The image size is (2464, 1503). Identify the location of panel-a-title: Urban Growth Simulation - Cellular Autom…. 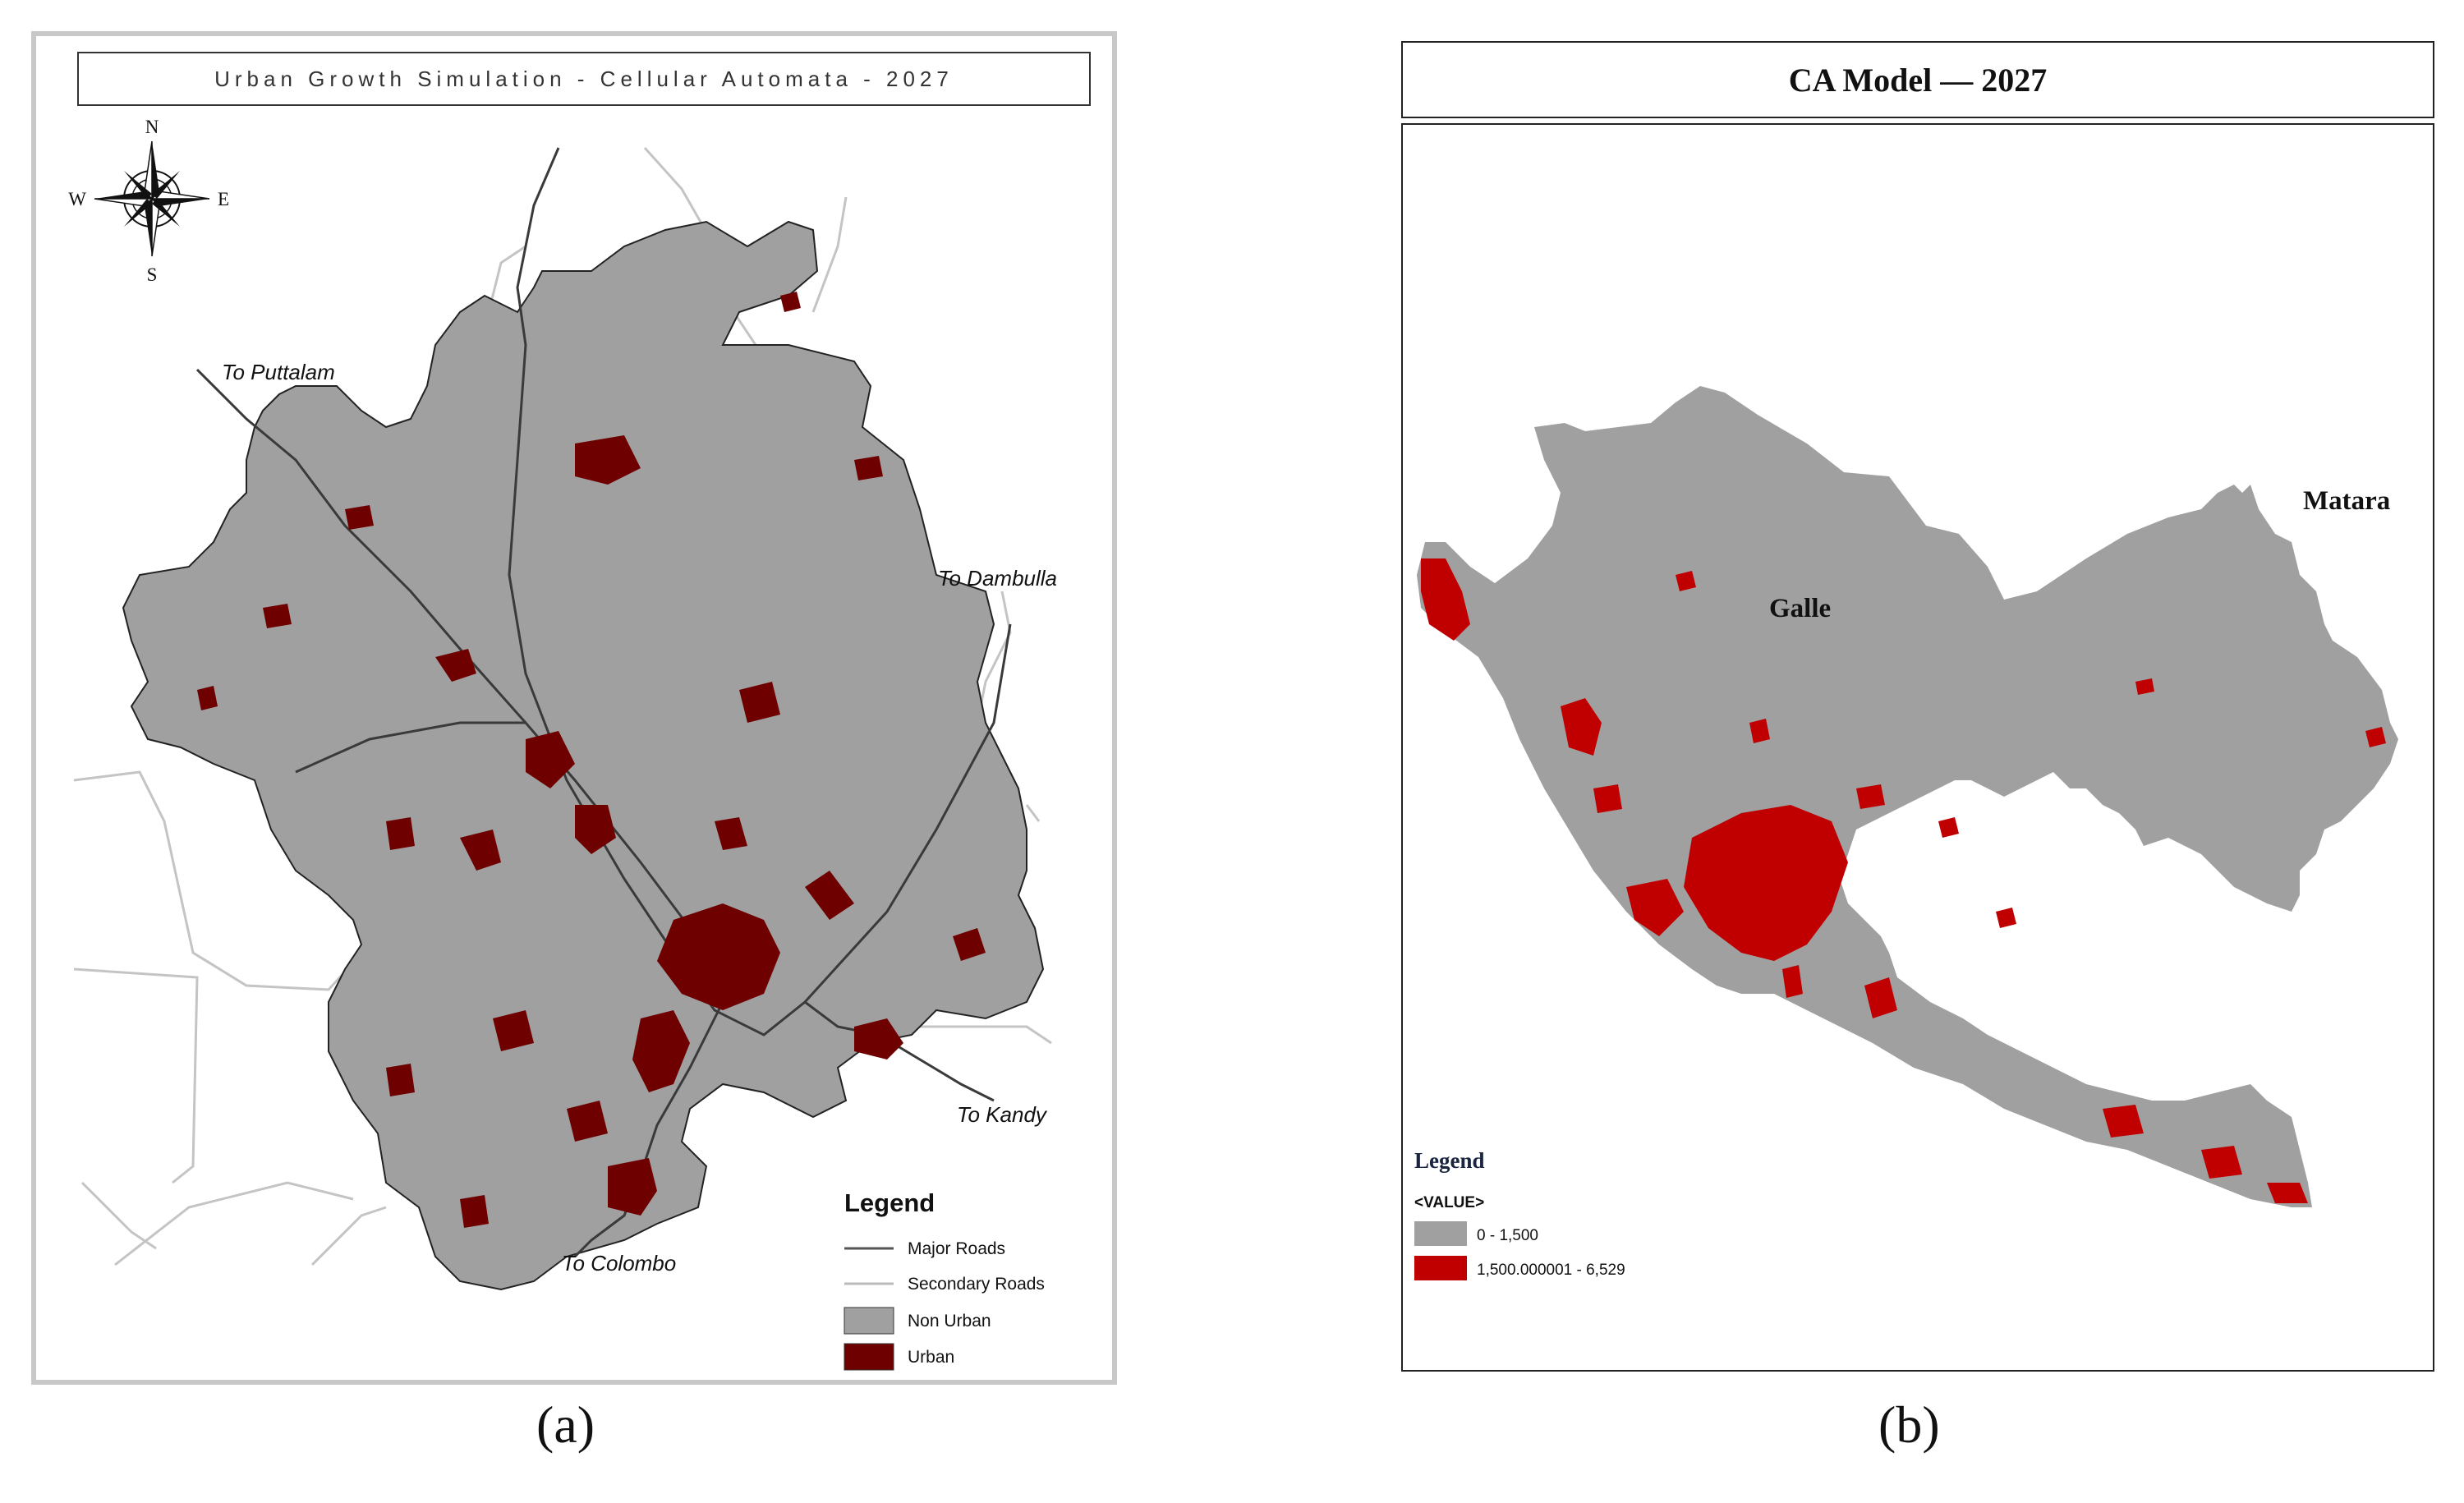
(584, 79).